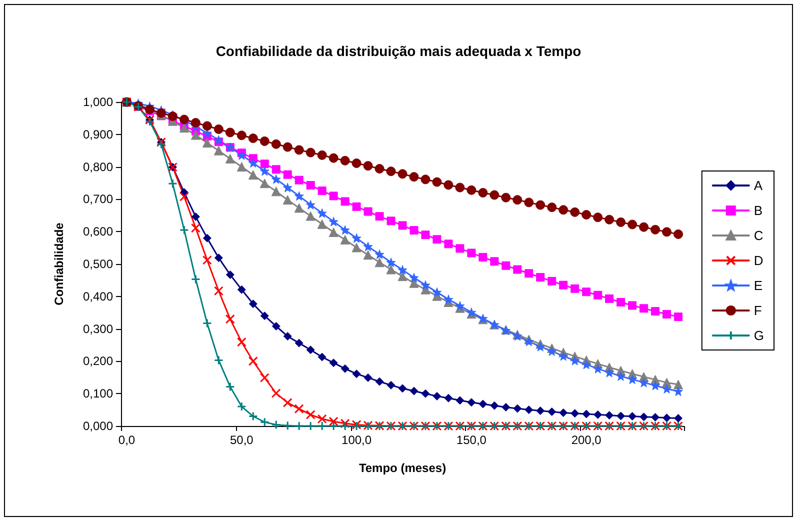 The image size is (799, 523). What do you see at coordinates (98, 199) in the screenshot?
I see `y-tick-label: 0,700` at bounding box center [98, 199].